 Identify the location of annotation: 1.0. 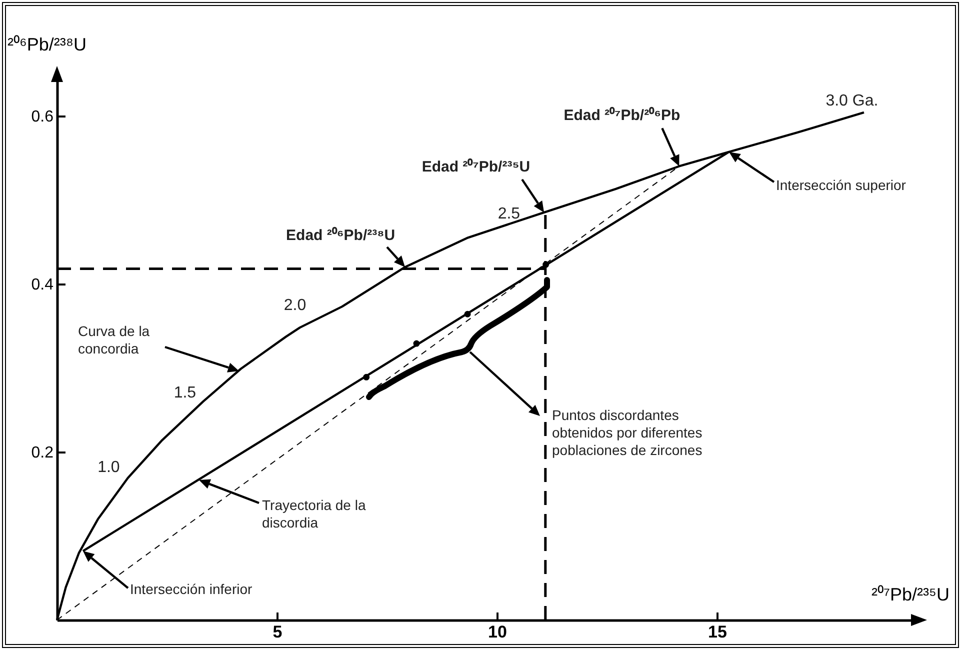
(109, 467).